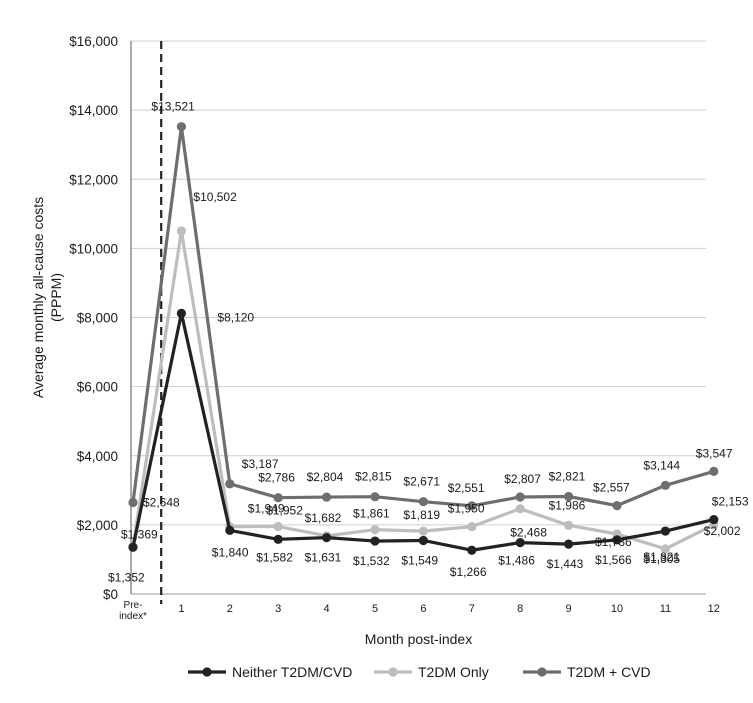 This screenshot has width=753, height=703. I want to click on data-label: $1,950, so click(466, 509).